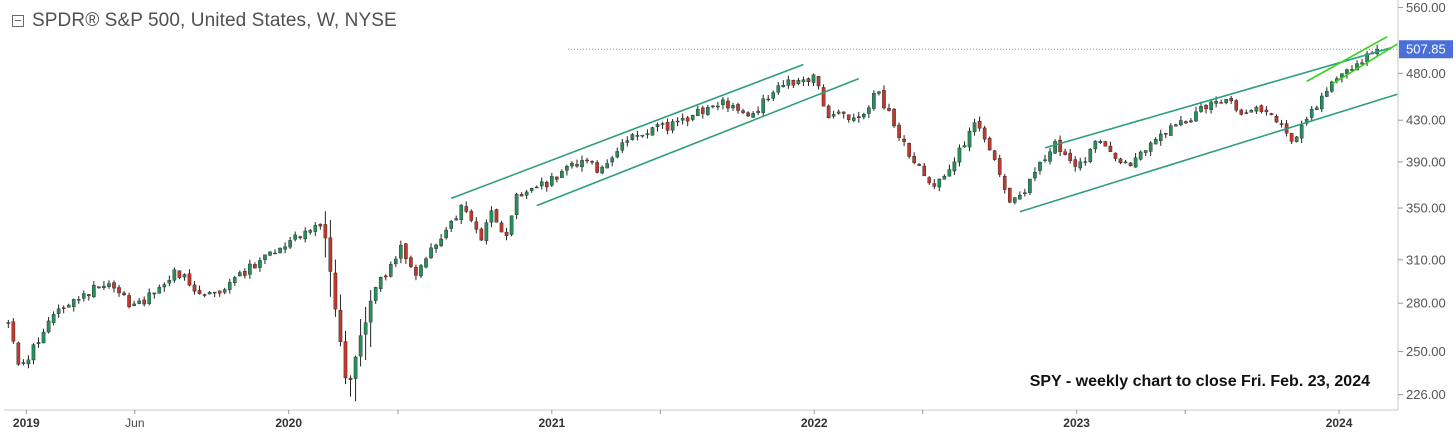 Image resolution: width=1456 pixels, height=432 pixels. I want to click on y-tick-label: 480.00, so click(1426, 73).